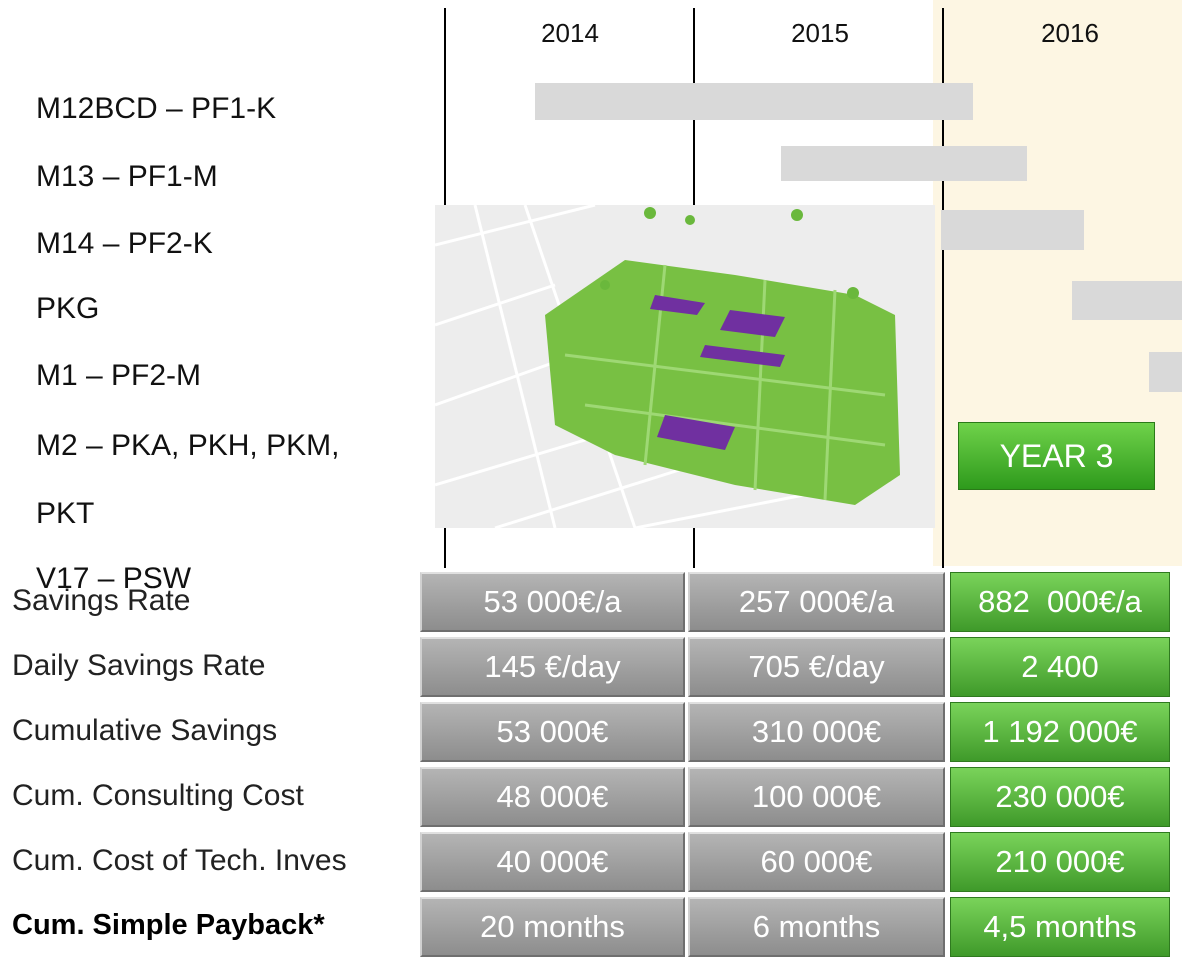 This screenshot has width=1182, height=960. I want to click on value-cell: 53 000€/a, so click(552, 602).